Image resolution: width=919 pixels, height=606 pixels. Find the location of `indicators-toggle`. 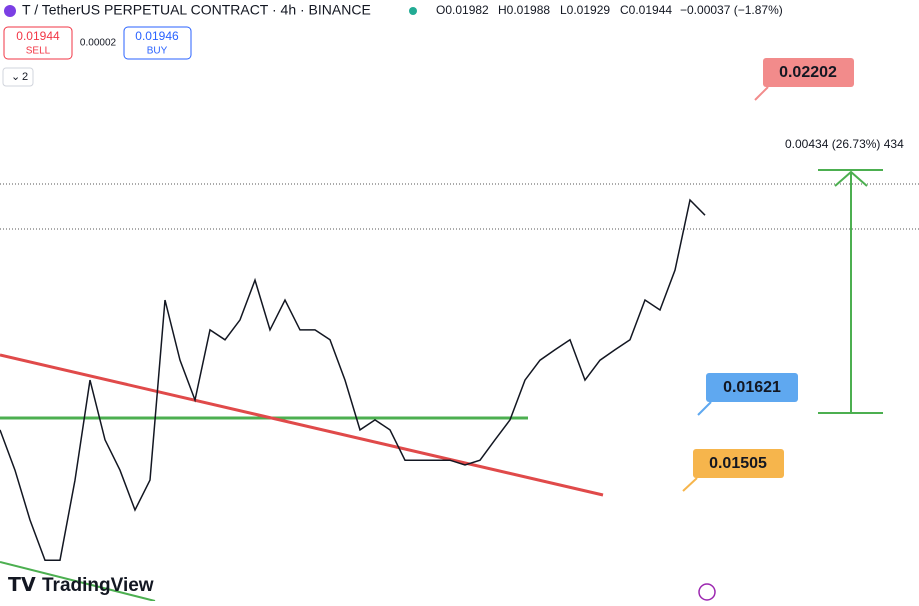

indicators-toggle is located at coordinates (18, 77).